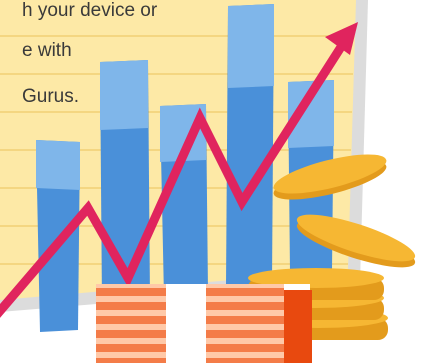 The height and width of the screenshot is (363, 421). What do you see at coordinates (47, 50) in the screenshot?
I see `text-line-2: e with` at bounding box center [47, 50].